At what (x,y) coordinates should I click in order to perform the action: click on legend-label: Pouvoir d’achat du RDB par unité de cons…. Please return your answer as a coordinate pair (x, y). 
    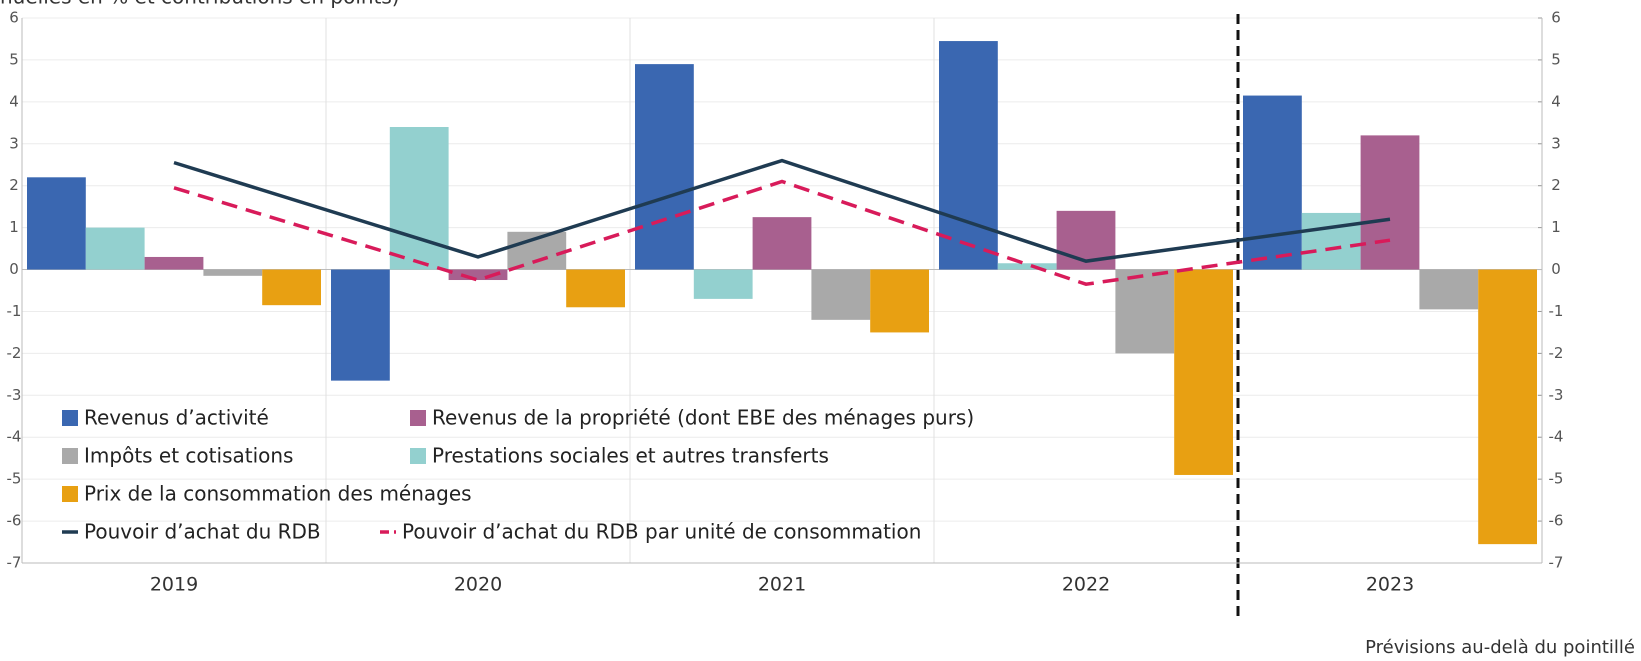
    Looking at the image, I should click on (661, 532).